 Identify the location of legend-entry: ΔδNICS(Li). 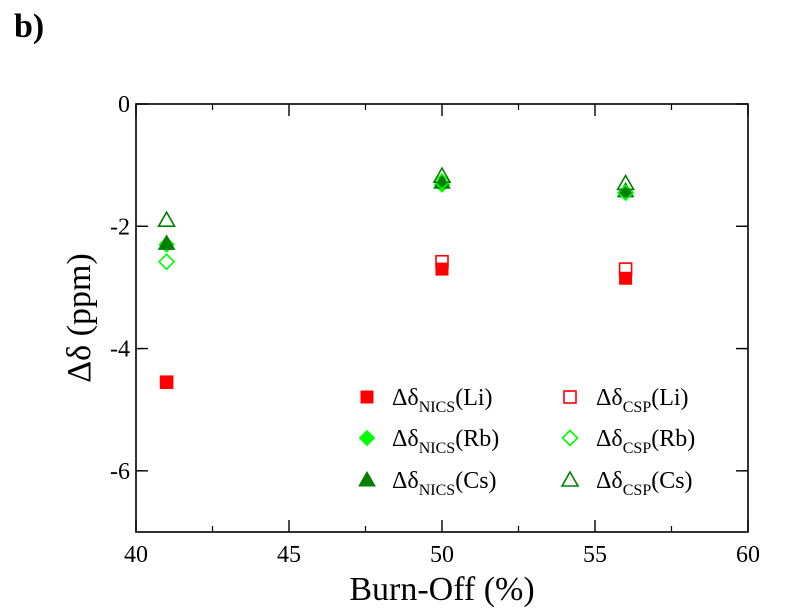
(442, 400).